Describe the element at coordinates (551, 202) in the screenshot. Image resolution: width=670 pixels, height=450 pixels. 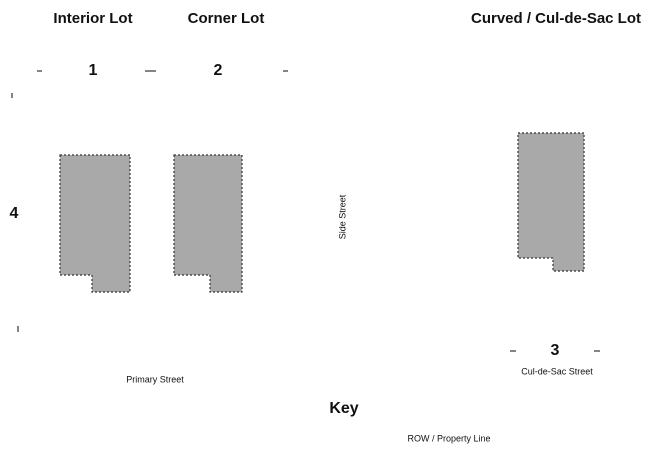
I see `curved-lot` at that location.